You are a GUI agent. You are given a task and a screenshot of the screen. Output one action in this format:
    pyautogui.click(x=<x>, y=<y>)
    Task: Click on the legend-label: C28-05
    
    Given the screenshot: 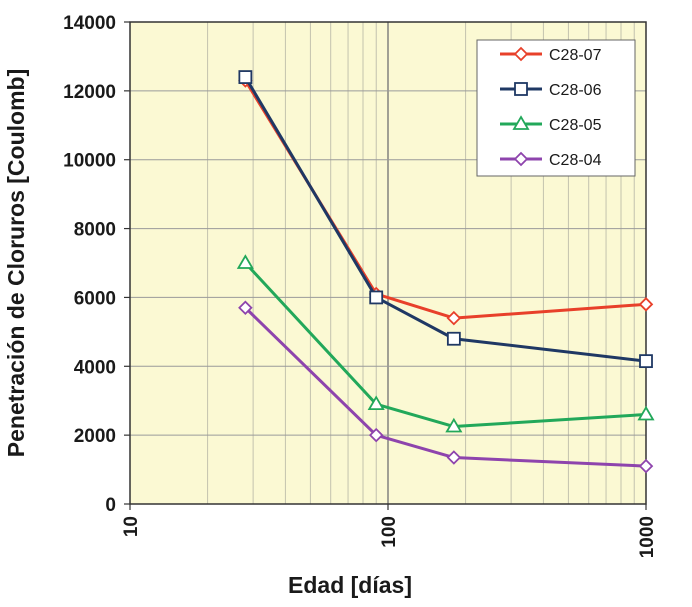 What is the action you would take?
    pyautogui.click(x=575, y=125)
    